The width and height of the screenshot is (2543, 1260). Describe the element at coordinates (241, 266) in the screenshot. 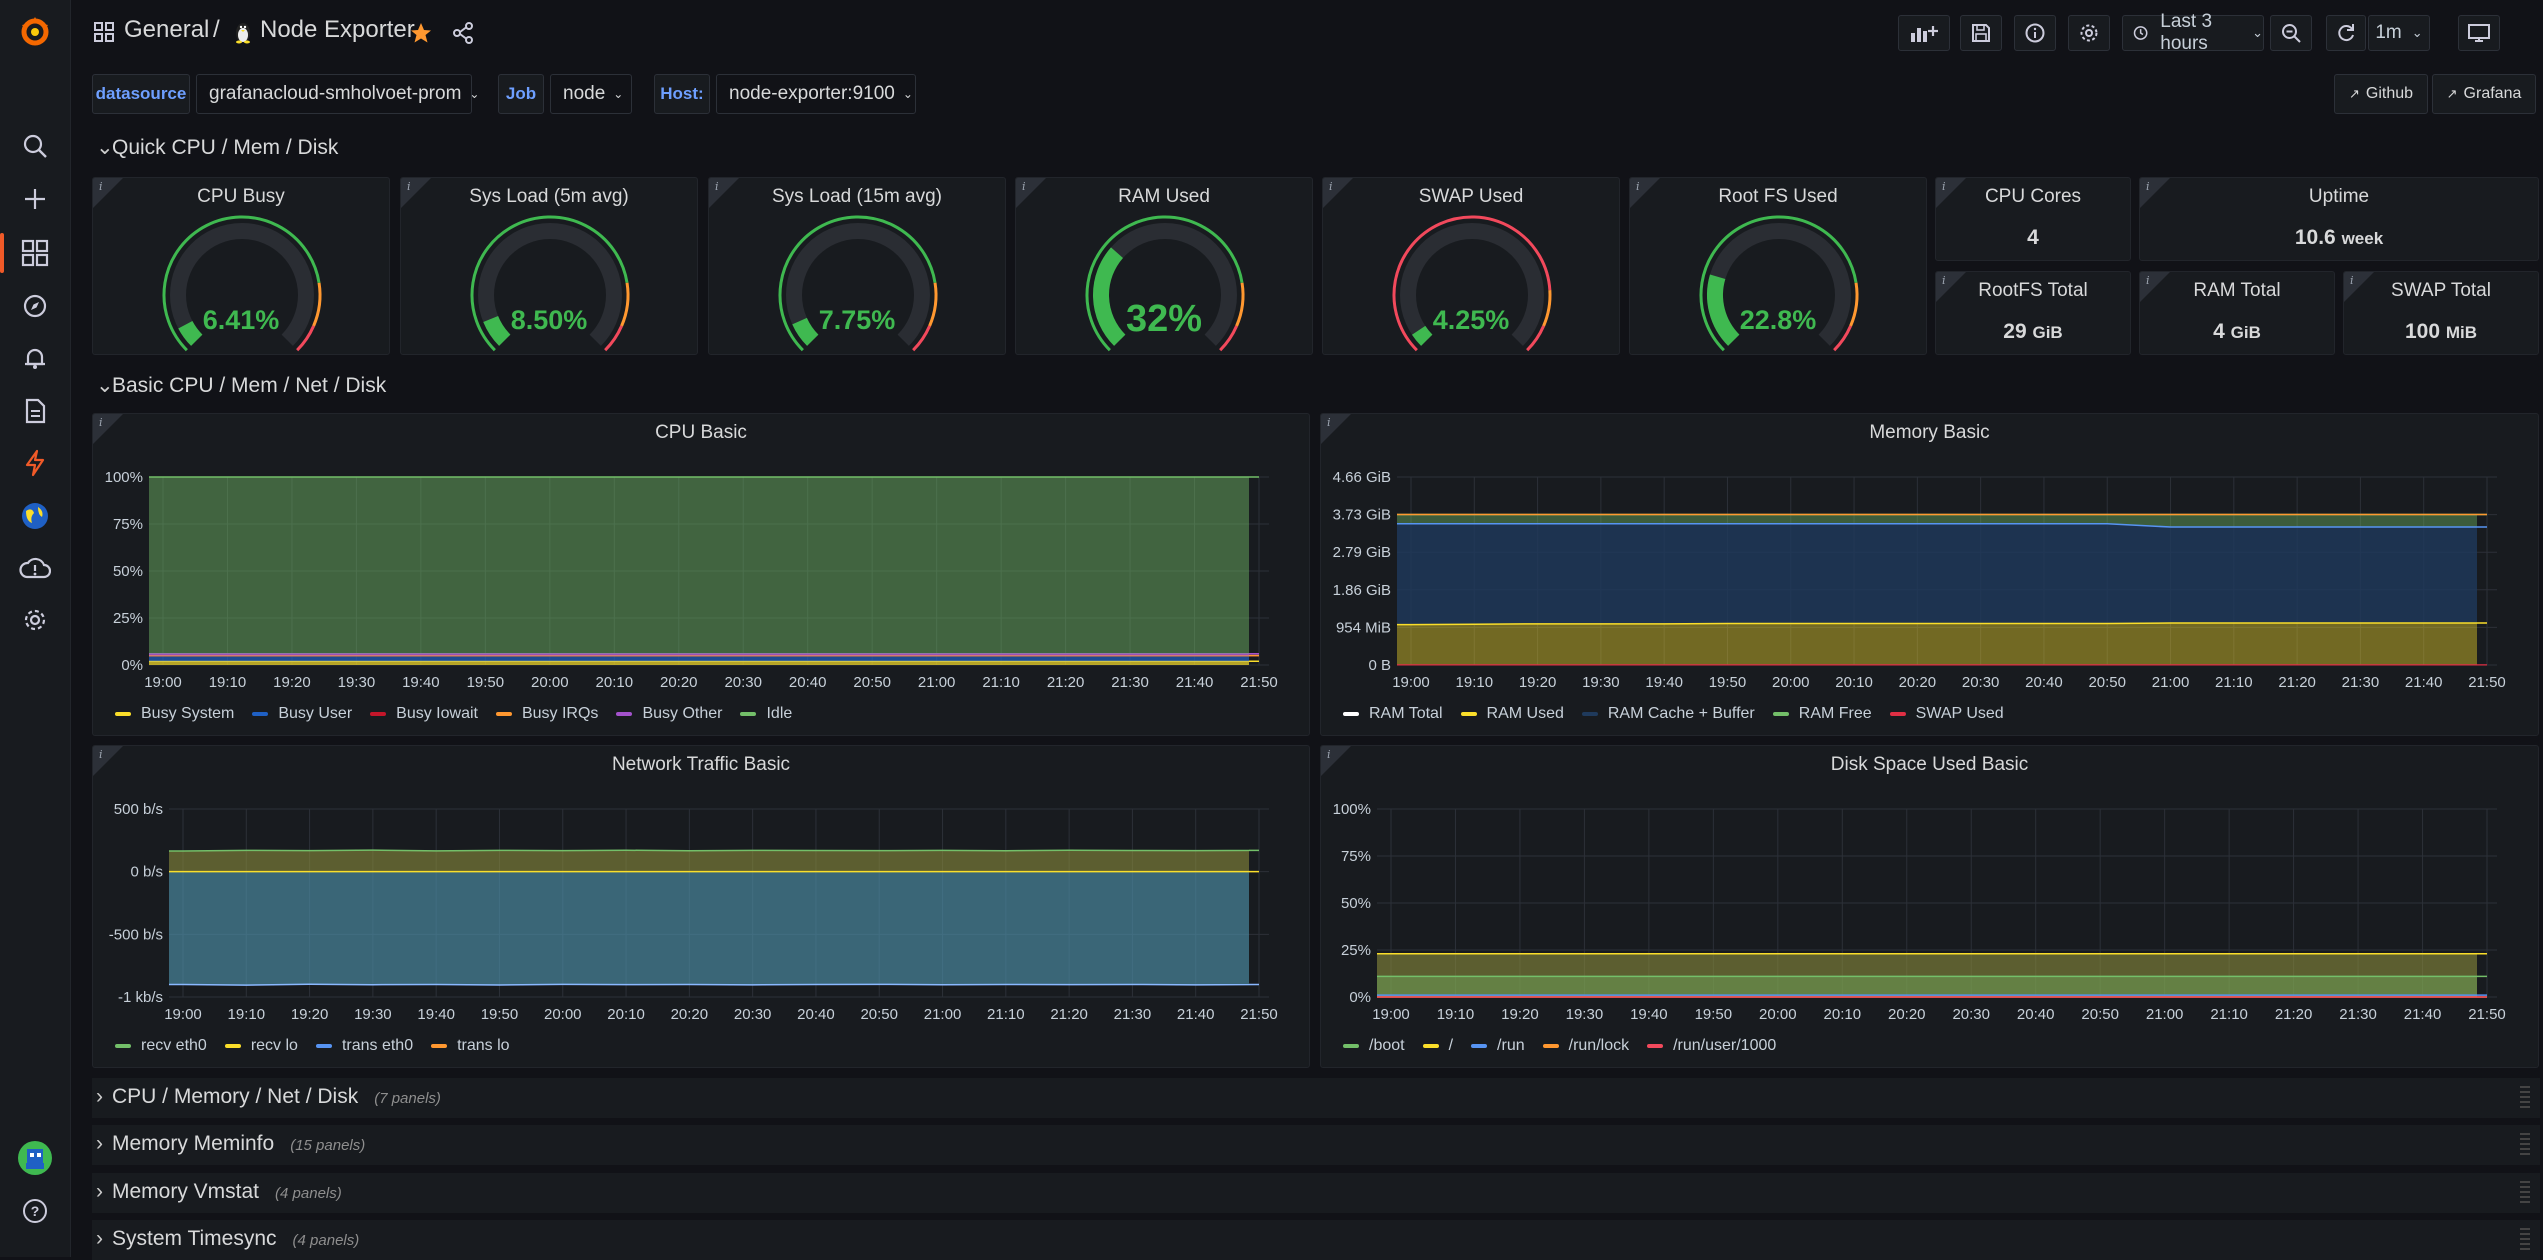

I see `gauge-panel-cpu-busy: i CPU Busy 6.41%` at that location.